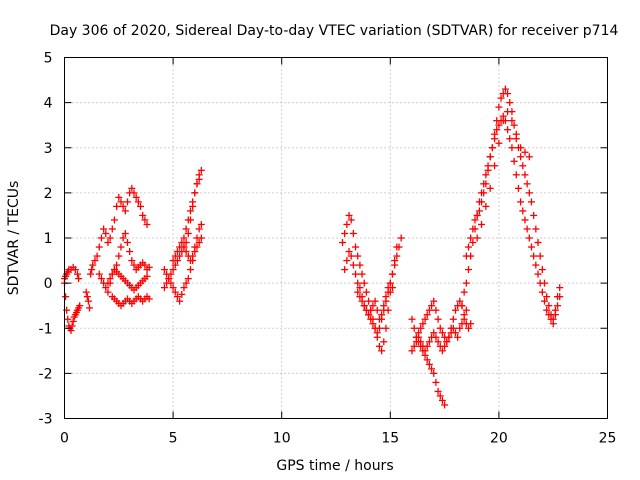 This screenshot has width=640, height=480. I want to click on y-tick-label: 2, so click(48, 194).